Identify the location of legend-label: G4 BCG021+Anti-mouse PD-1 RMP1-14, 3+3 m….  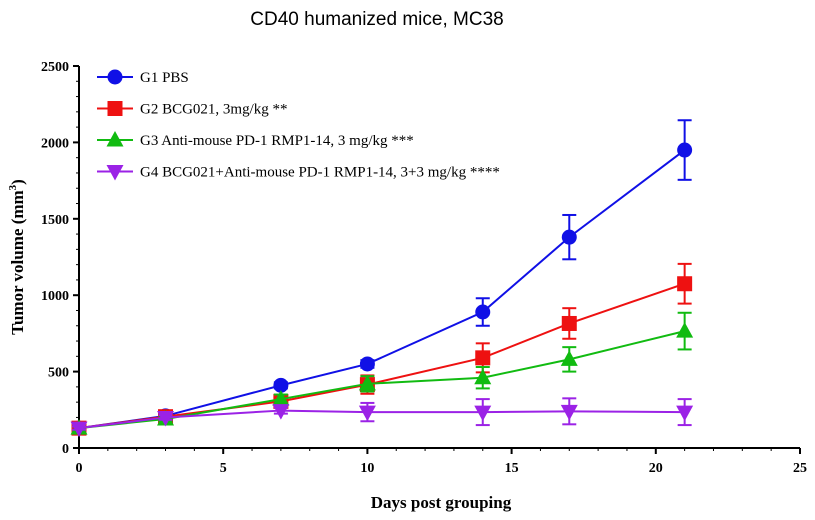
(320, 173).